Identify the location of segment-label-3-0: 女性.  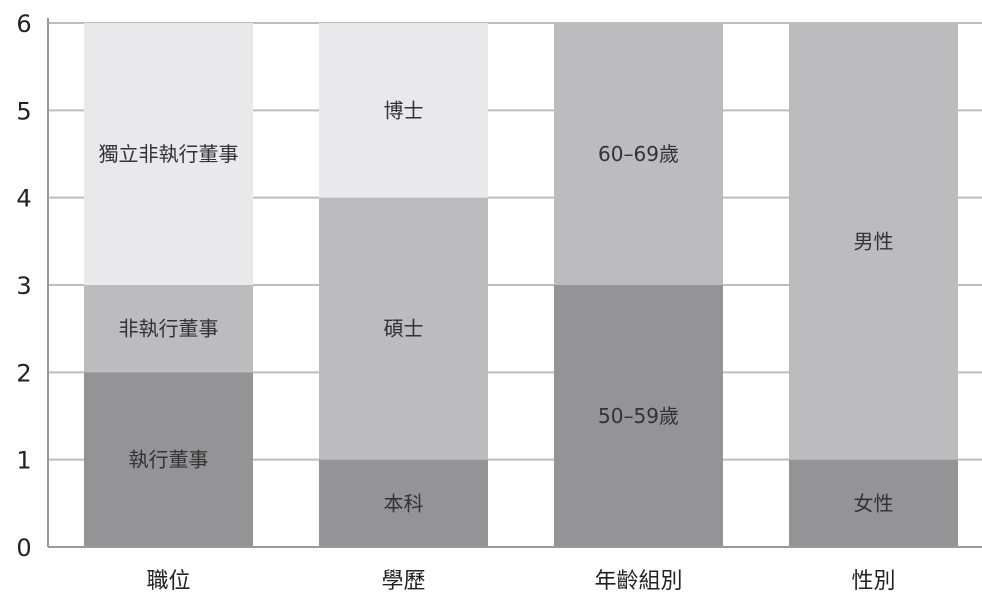
(874, 503).